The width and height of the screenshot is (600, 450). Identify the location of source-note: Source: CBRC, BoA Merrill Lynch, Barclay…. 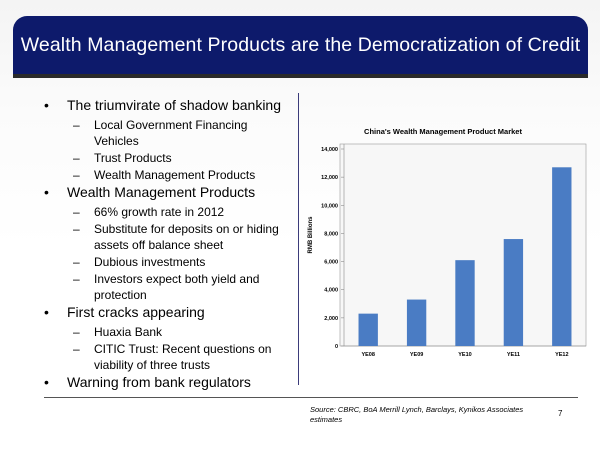
(417, 414).